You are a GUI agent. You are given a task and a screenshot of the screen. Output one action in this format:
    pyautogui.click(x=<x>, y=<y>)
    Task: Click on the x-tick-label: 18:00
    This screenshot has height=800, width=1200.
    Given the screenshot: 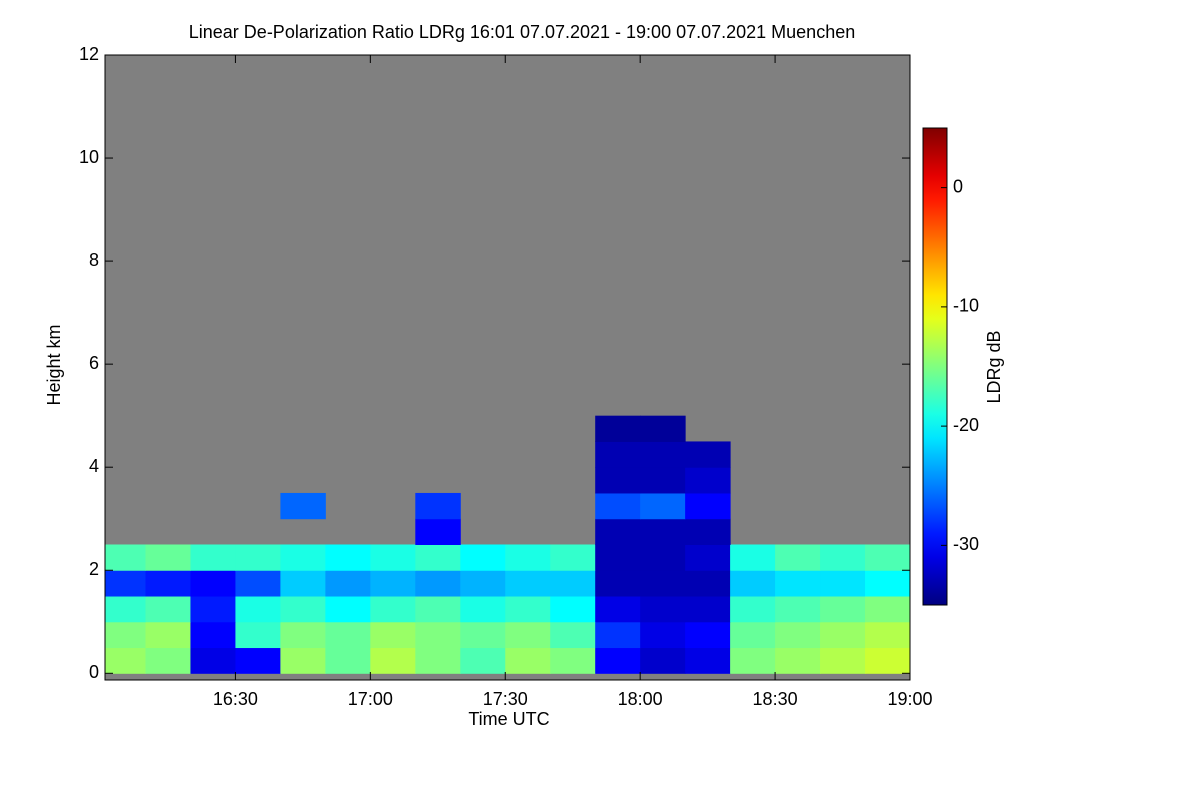 What is the action you would take?
    pyautogui.click(x=640, y=699)
    